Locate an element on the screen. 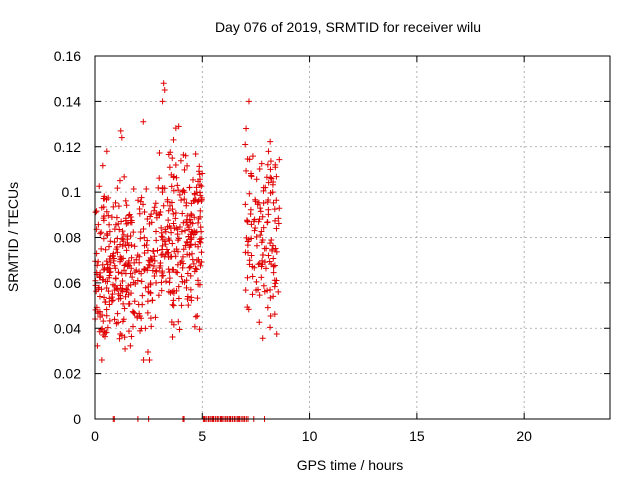  y-tick-label: 0.08 is located at coordinates (67, 238).